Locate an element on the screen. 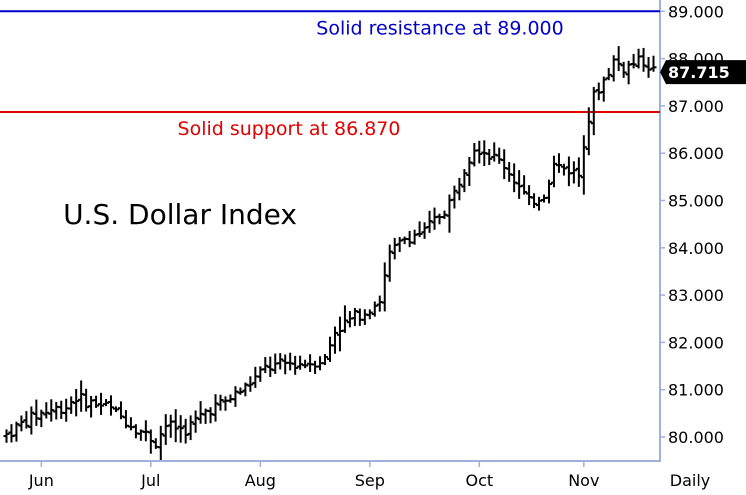 The height and width of the screenshot is (495, 746). chart-title: U.S. Dollar Index is located at coordinates (180, 214).